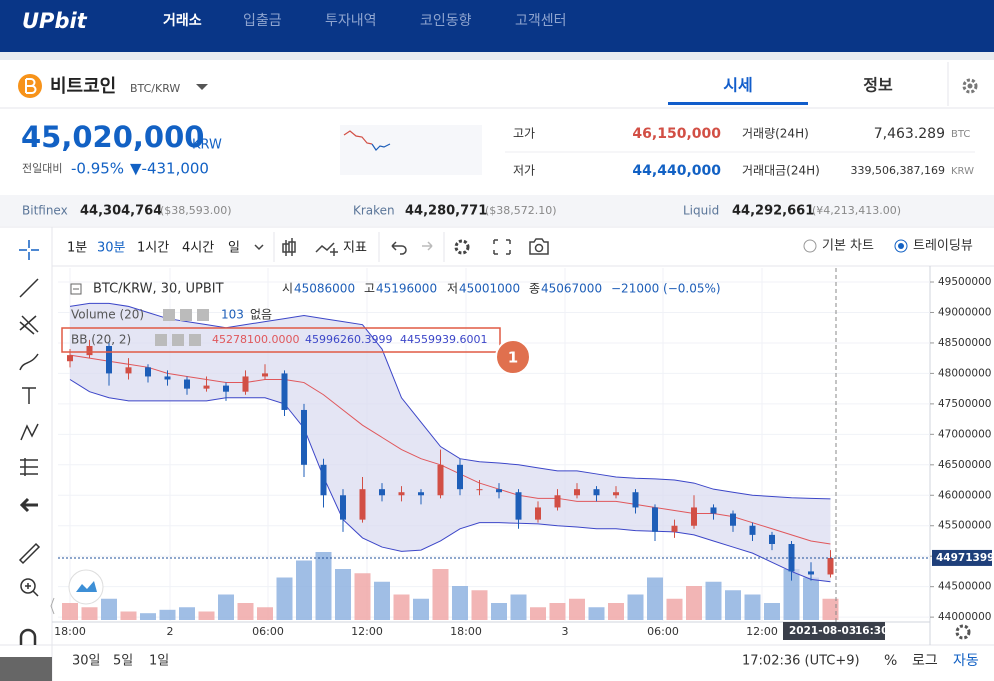  Describe the element at coordinates (158, 289) in the screenshot. I see `symbol: BTC/KRW, 30, UPBIT` at that location.